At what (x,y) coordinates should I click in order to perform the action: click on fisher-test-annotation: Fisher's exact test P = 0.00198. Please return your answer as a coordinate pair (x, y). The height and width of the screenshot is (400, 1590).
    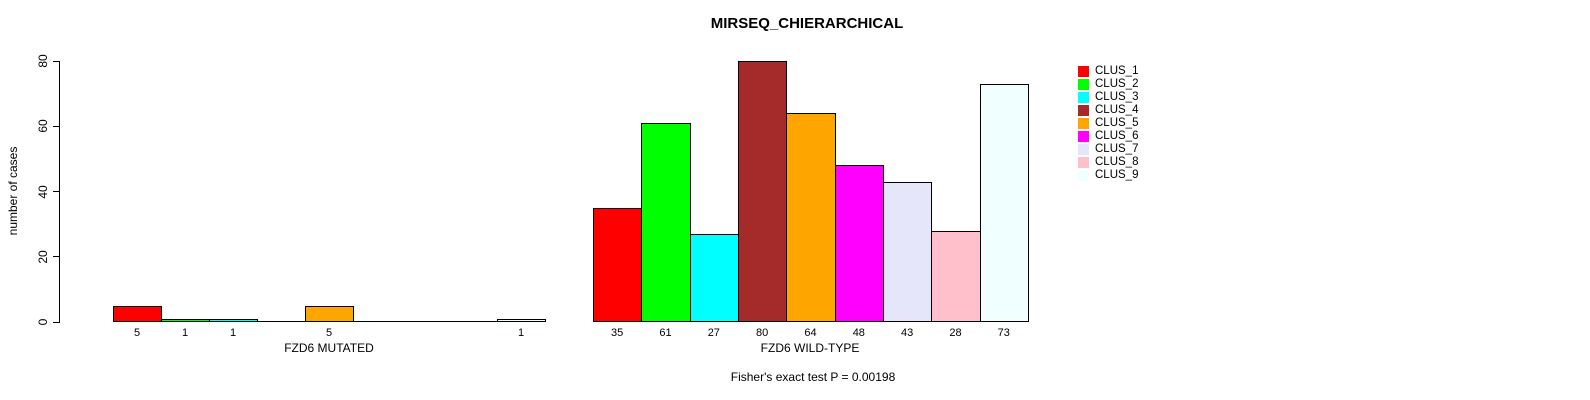
    Looking at the image, I should click on (813, 377).